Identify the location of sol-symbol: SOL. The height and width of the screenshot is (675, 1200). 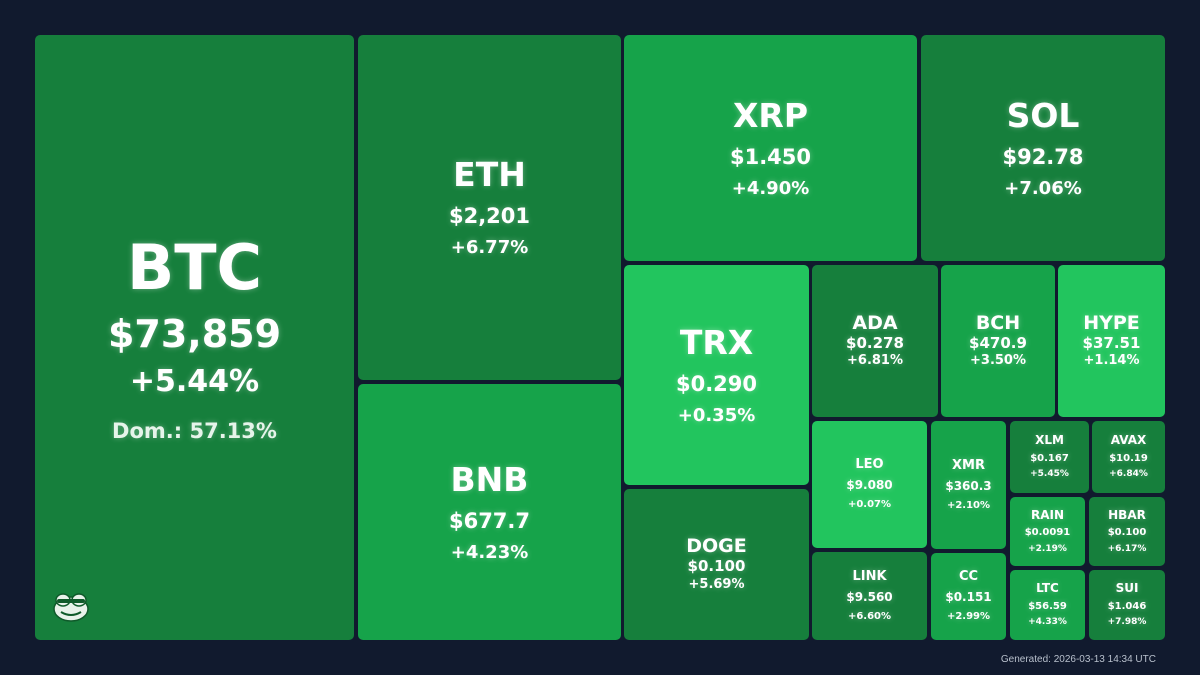
(1043, 115).